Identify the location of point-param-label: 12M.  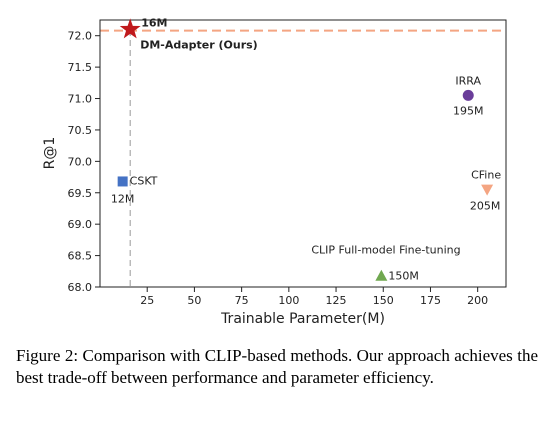
(123, 198).